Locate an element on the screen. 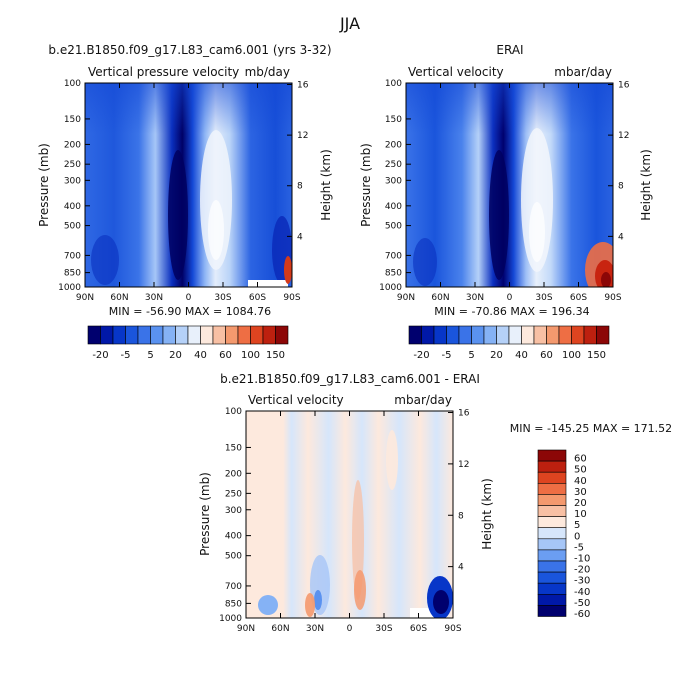 This screenshot has width=700, height=700. min-max-stats: MIN = -145.25 MAX = 171.52 is located at coordinates (591, 428).